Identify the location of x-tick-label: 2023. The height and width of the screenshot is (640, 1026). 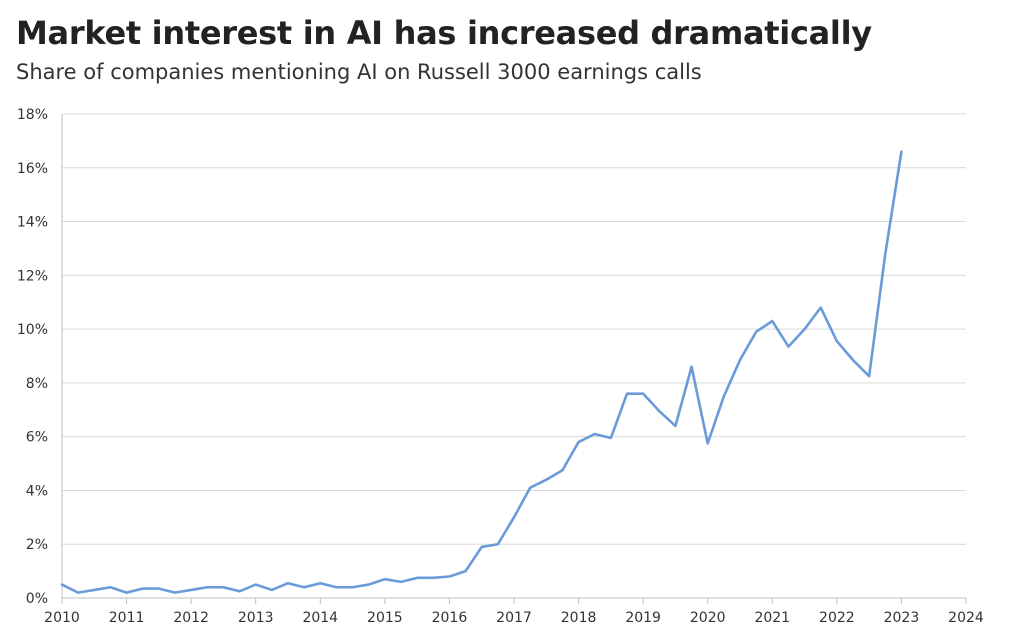
(902, 618).